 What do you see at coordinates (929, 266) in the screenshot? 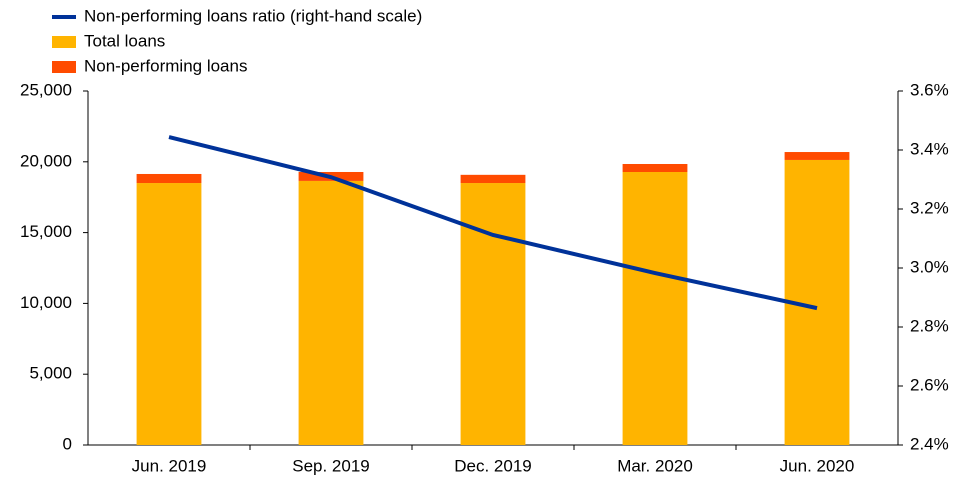
I see `y2-tick-label: 3.0%` at bounding box center [929, 266].